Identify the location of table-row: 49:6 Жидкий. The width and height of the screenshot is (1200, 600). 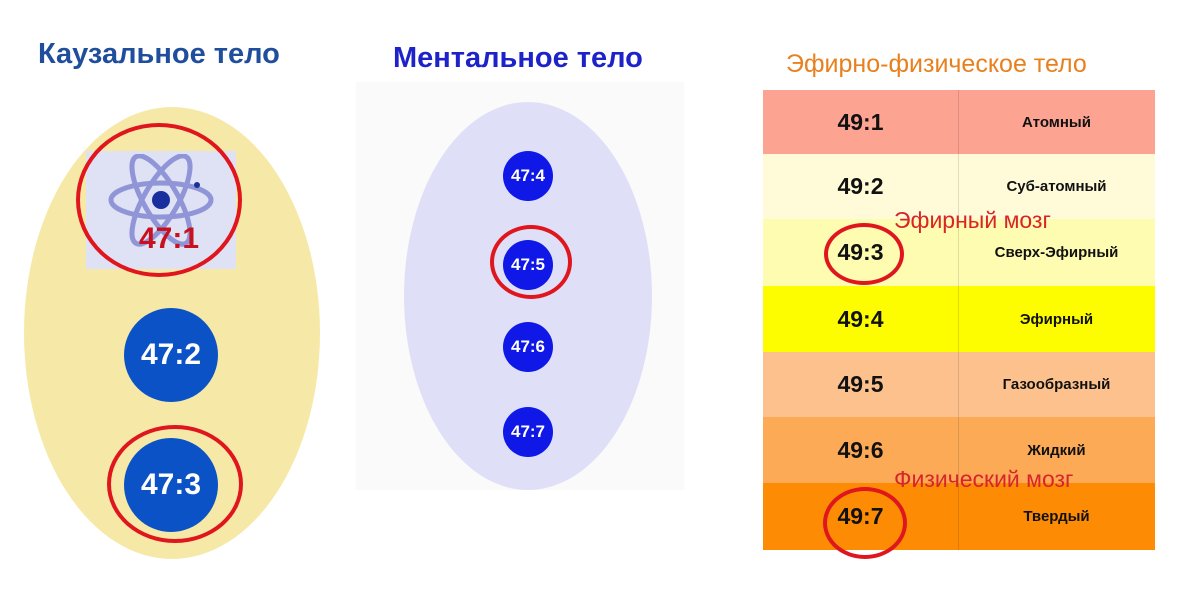
(959, 450).